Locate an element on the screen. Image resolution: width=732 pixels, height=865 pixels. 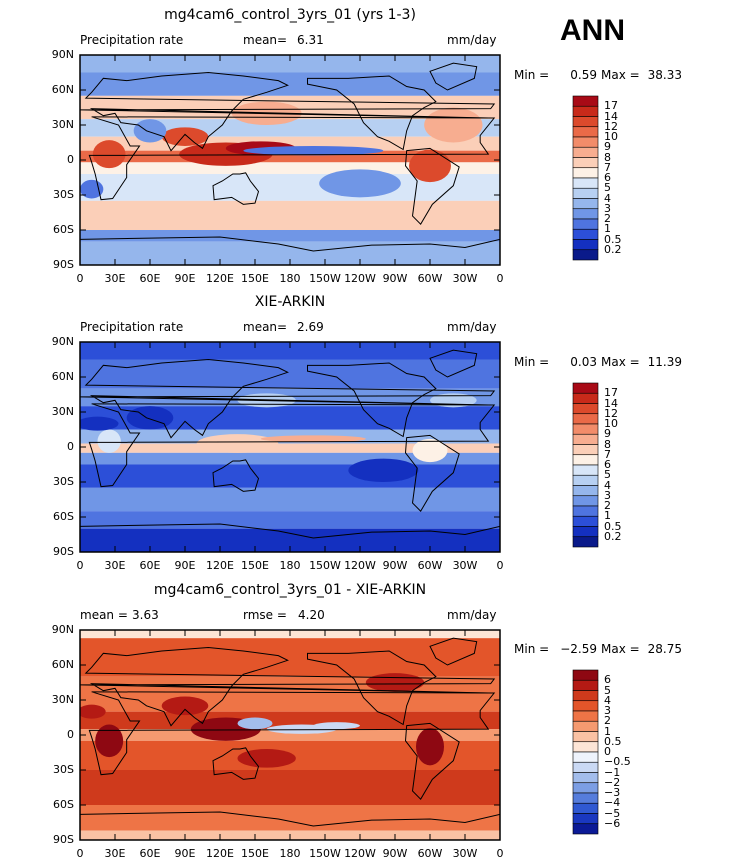
max-value-2: 11.39 is located at coordinates (664, 362).